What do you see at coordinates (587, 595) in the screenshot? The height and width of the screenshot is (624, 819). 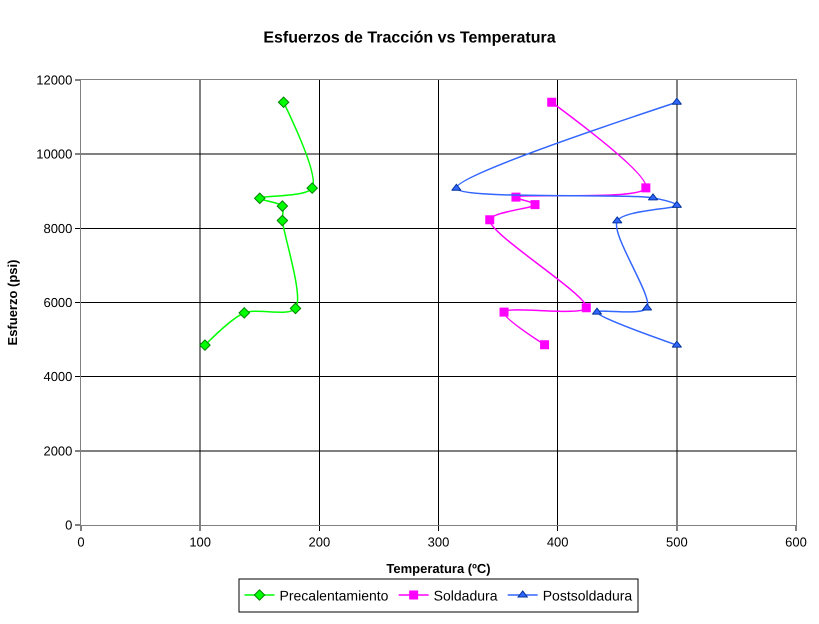 I see `legend-label: Postsoldadura` at bounding box center [587, 595].